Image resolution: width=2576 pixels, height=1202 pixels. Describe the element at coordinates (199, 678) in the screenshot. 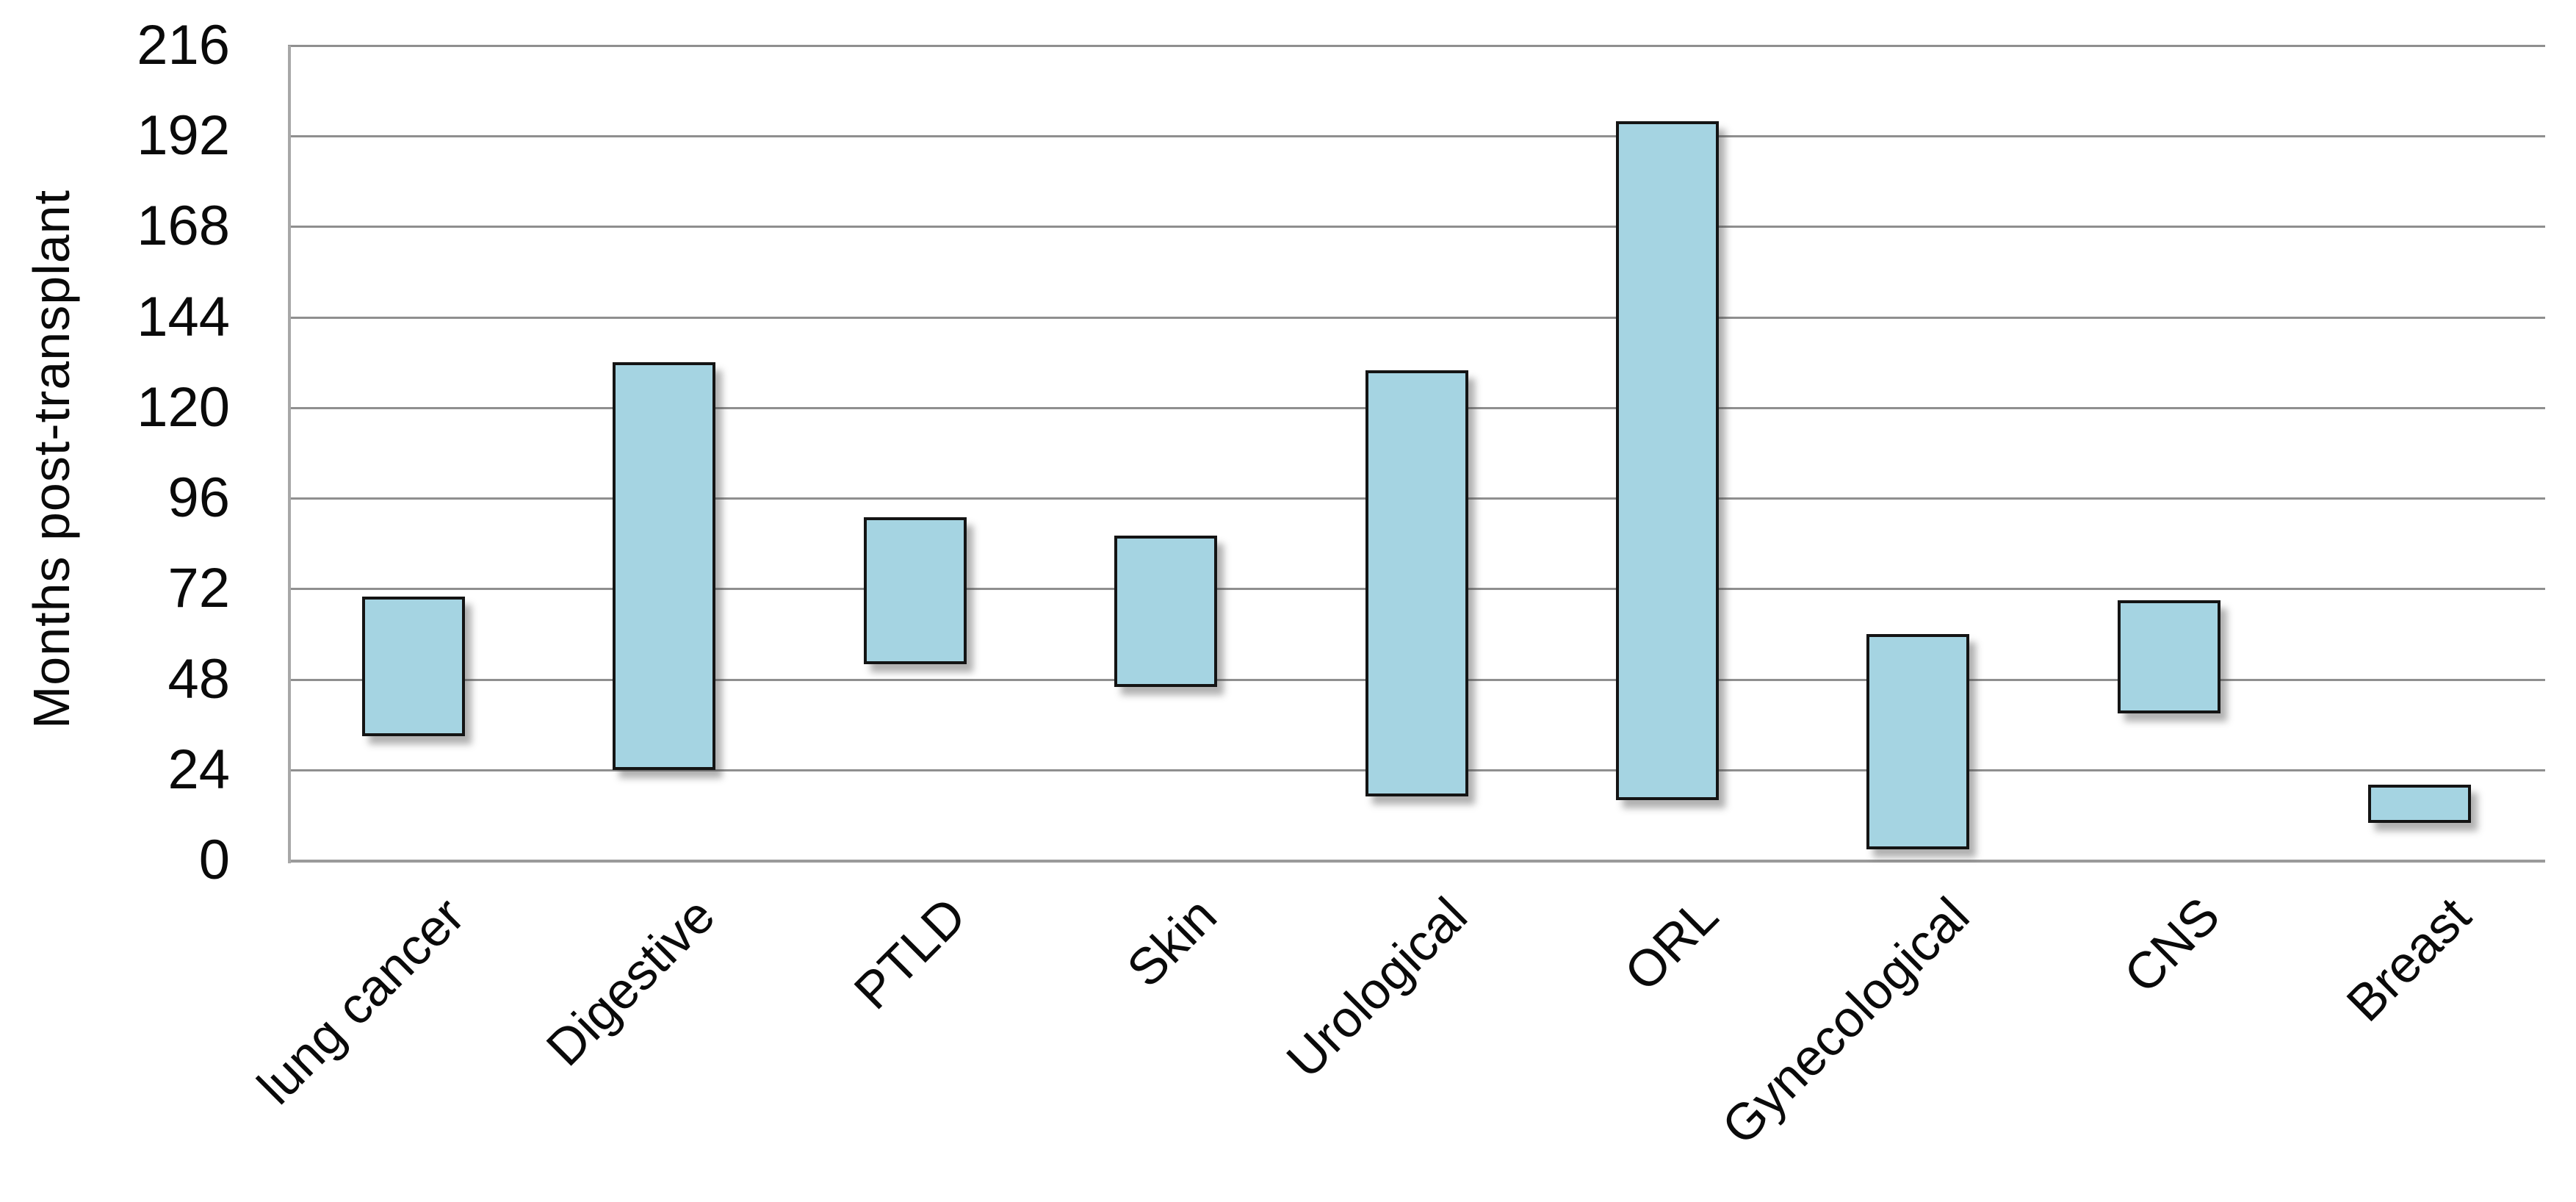

I see `y-tick-label-48: 48` at that location.